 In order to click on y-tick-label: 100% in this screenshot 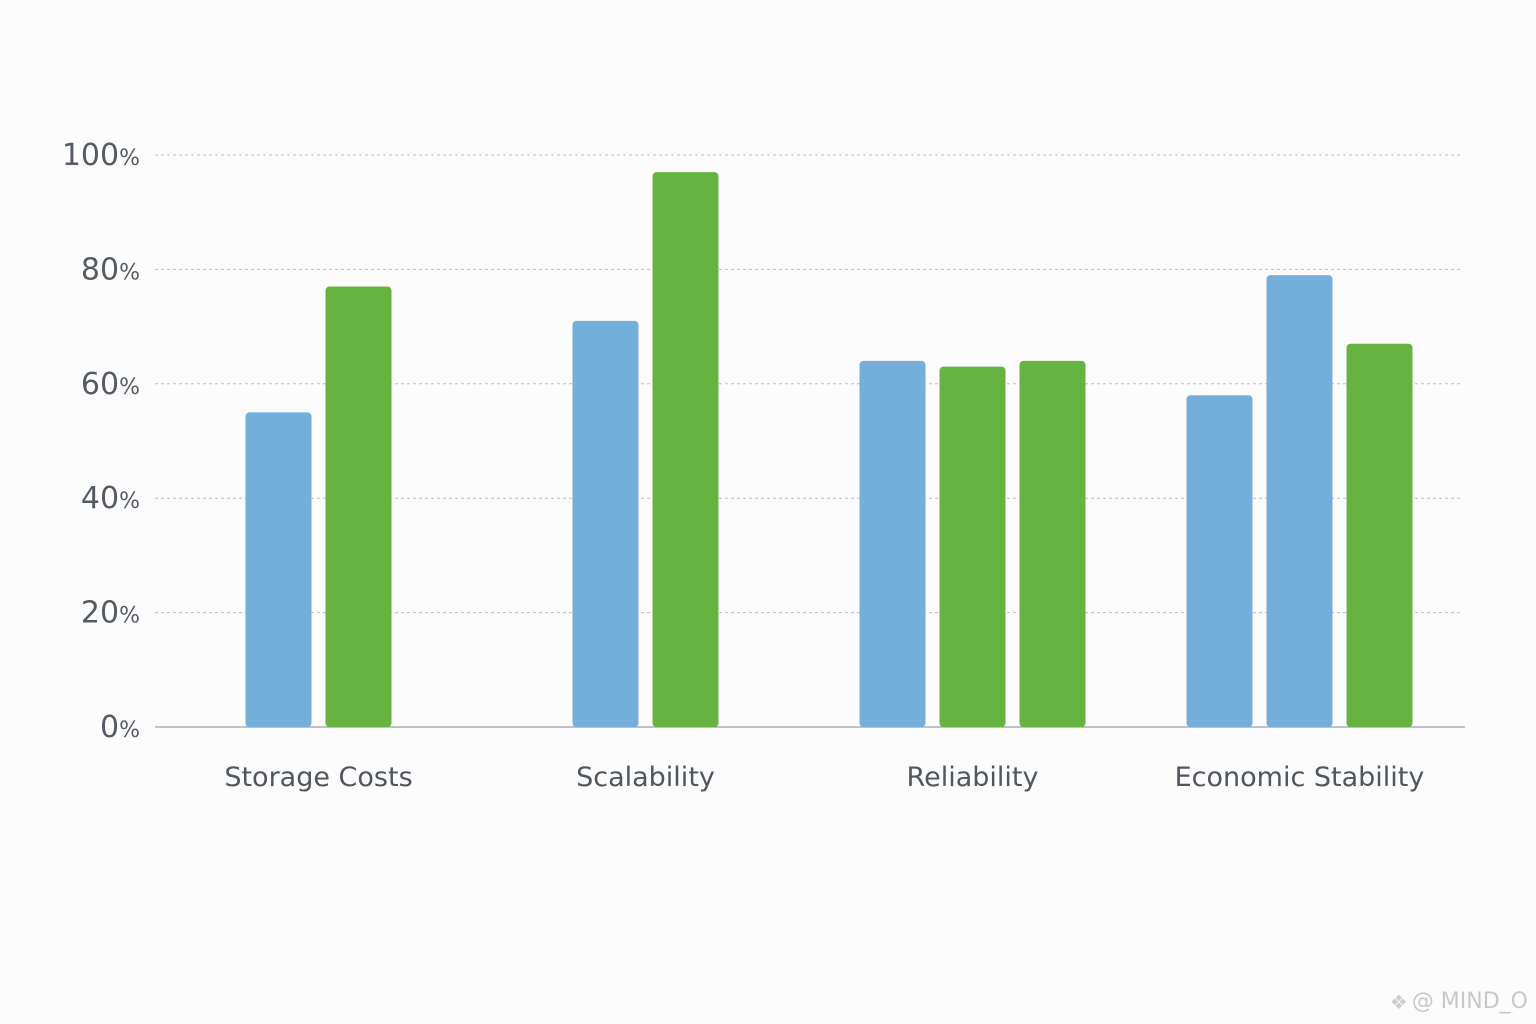, I will do `click(101, 155)`.